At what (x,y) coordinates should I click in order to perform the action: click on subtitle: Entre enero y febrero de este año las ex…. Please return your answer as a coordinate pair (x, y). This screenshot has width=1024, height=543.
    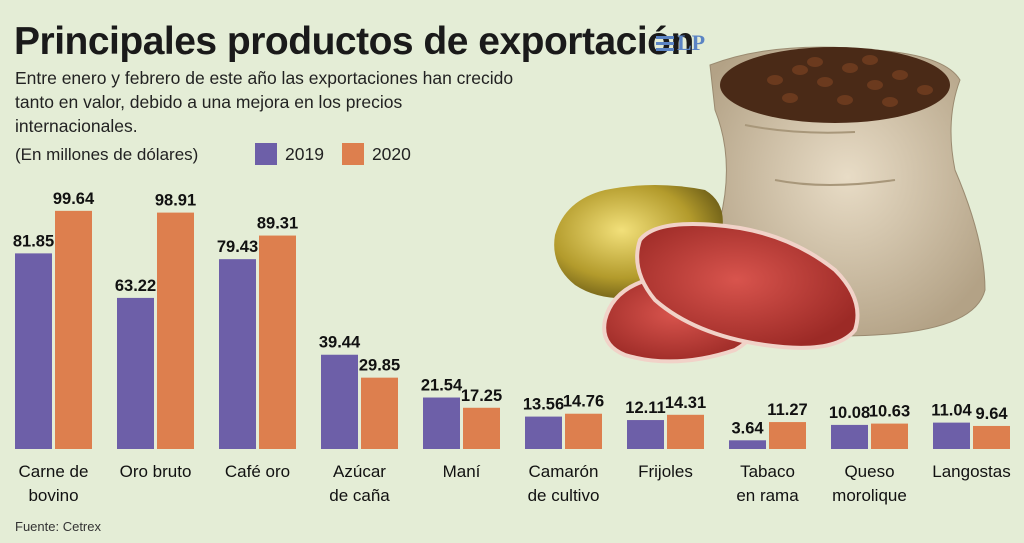
    Looking at the image, I should click on (264, 102).